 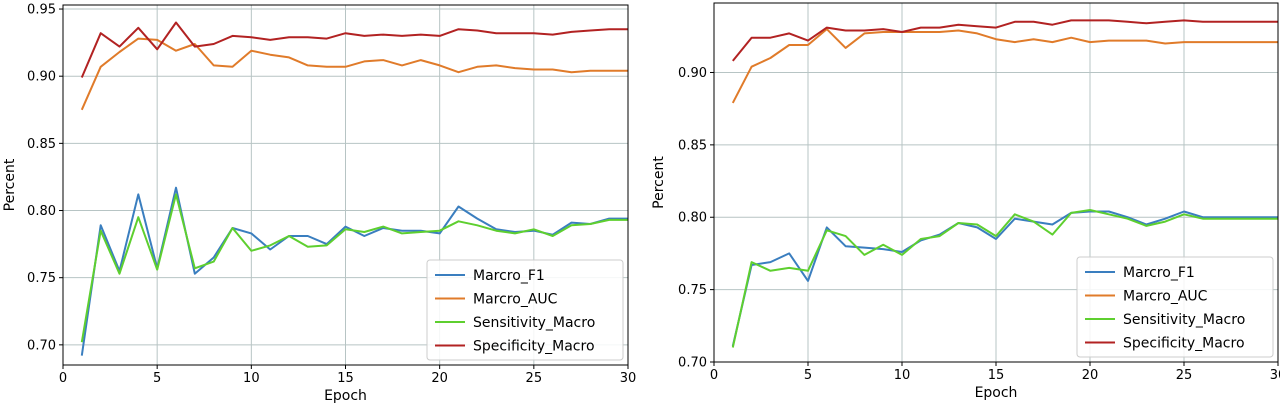 I want to click on y-tick-label: 0.95, so click(x=41, y=10).